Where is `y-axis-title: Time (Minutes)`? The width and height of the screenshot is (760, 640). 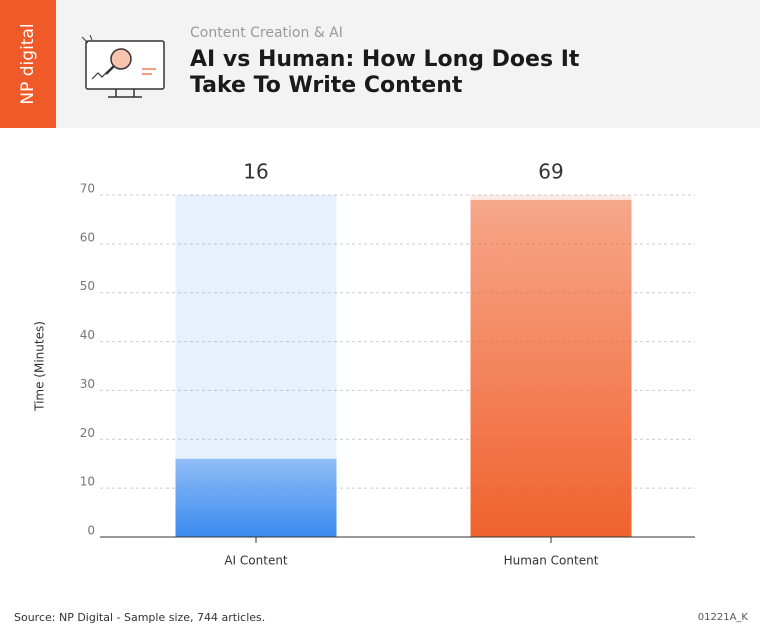 y-axis-title: Time (Minutes) is located at coordinates (40, 366).